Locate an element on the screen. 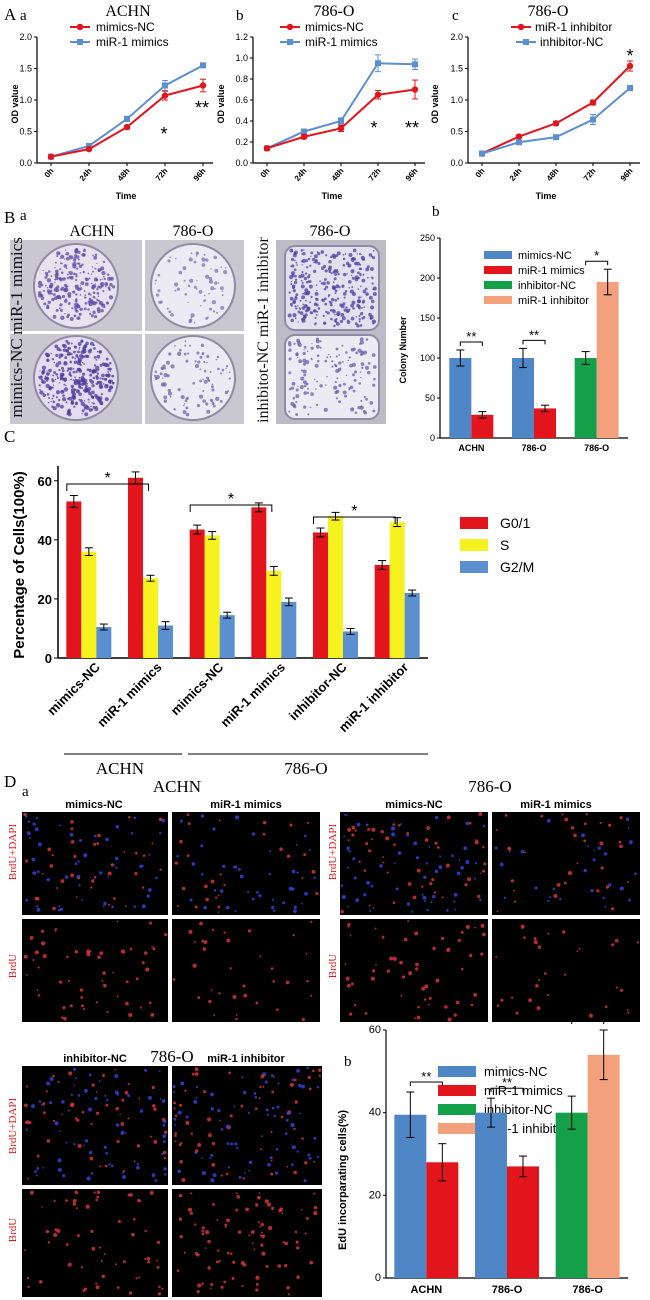  legend-marker is located at coordinates (290, 42).